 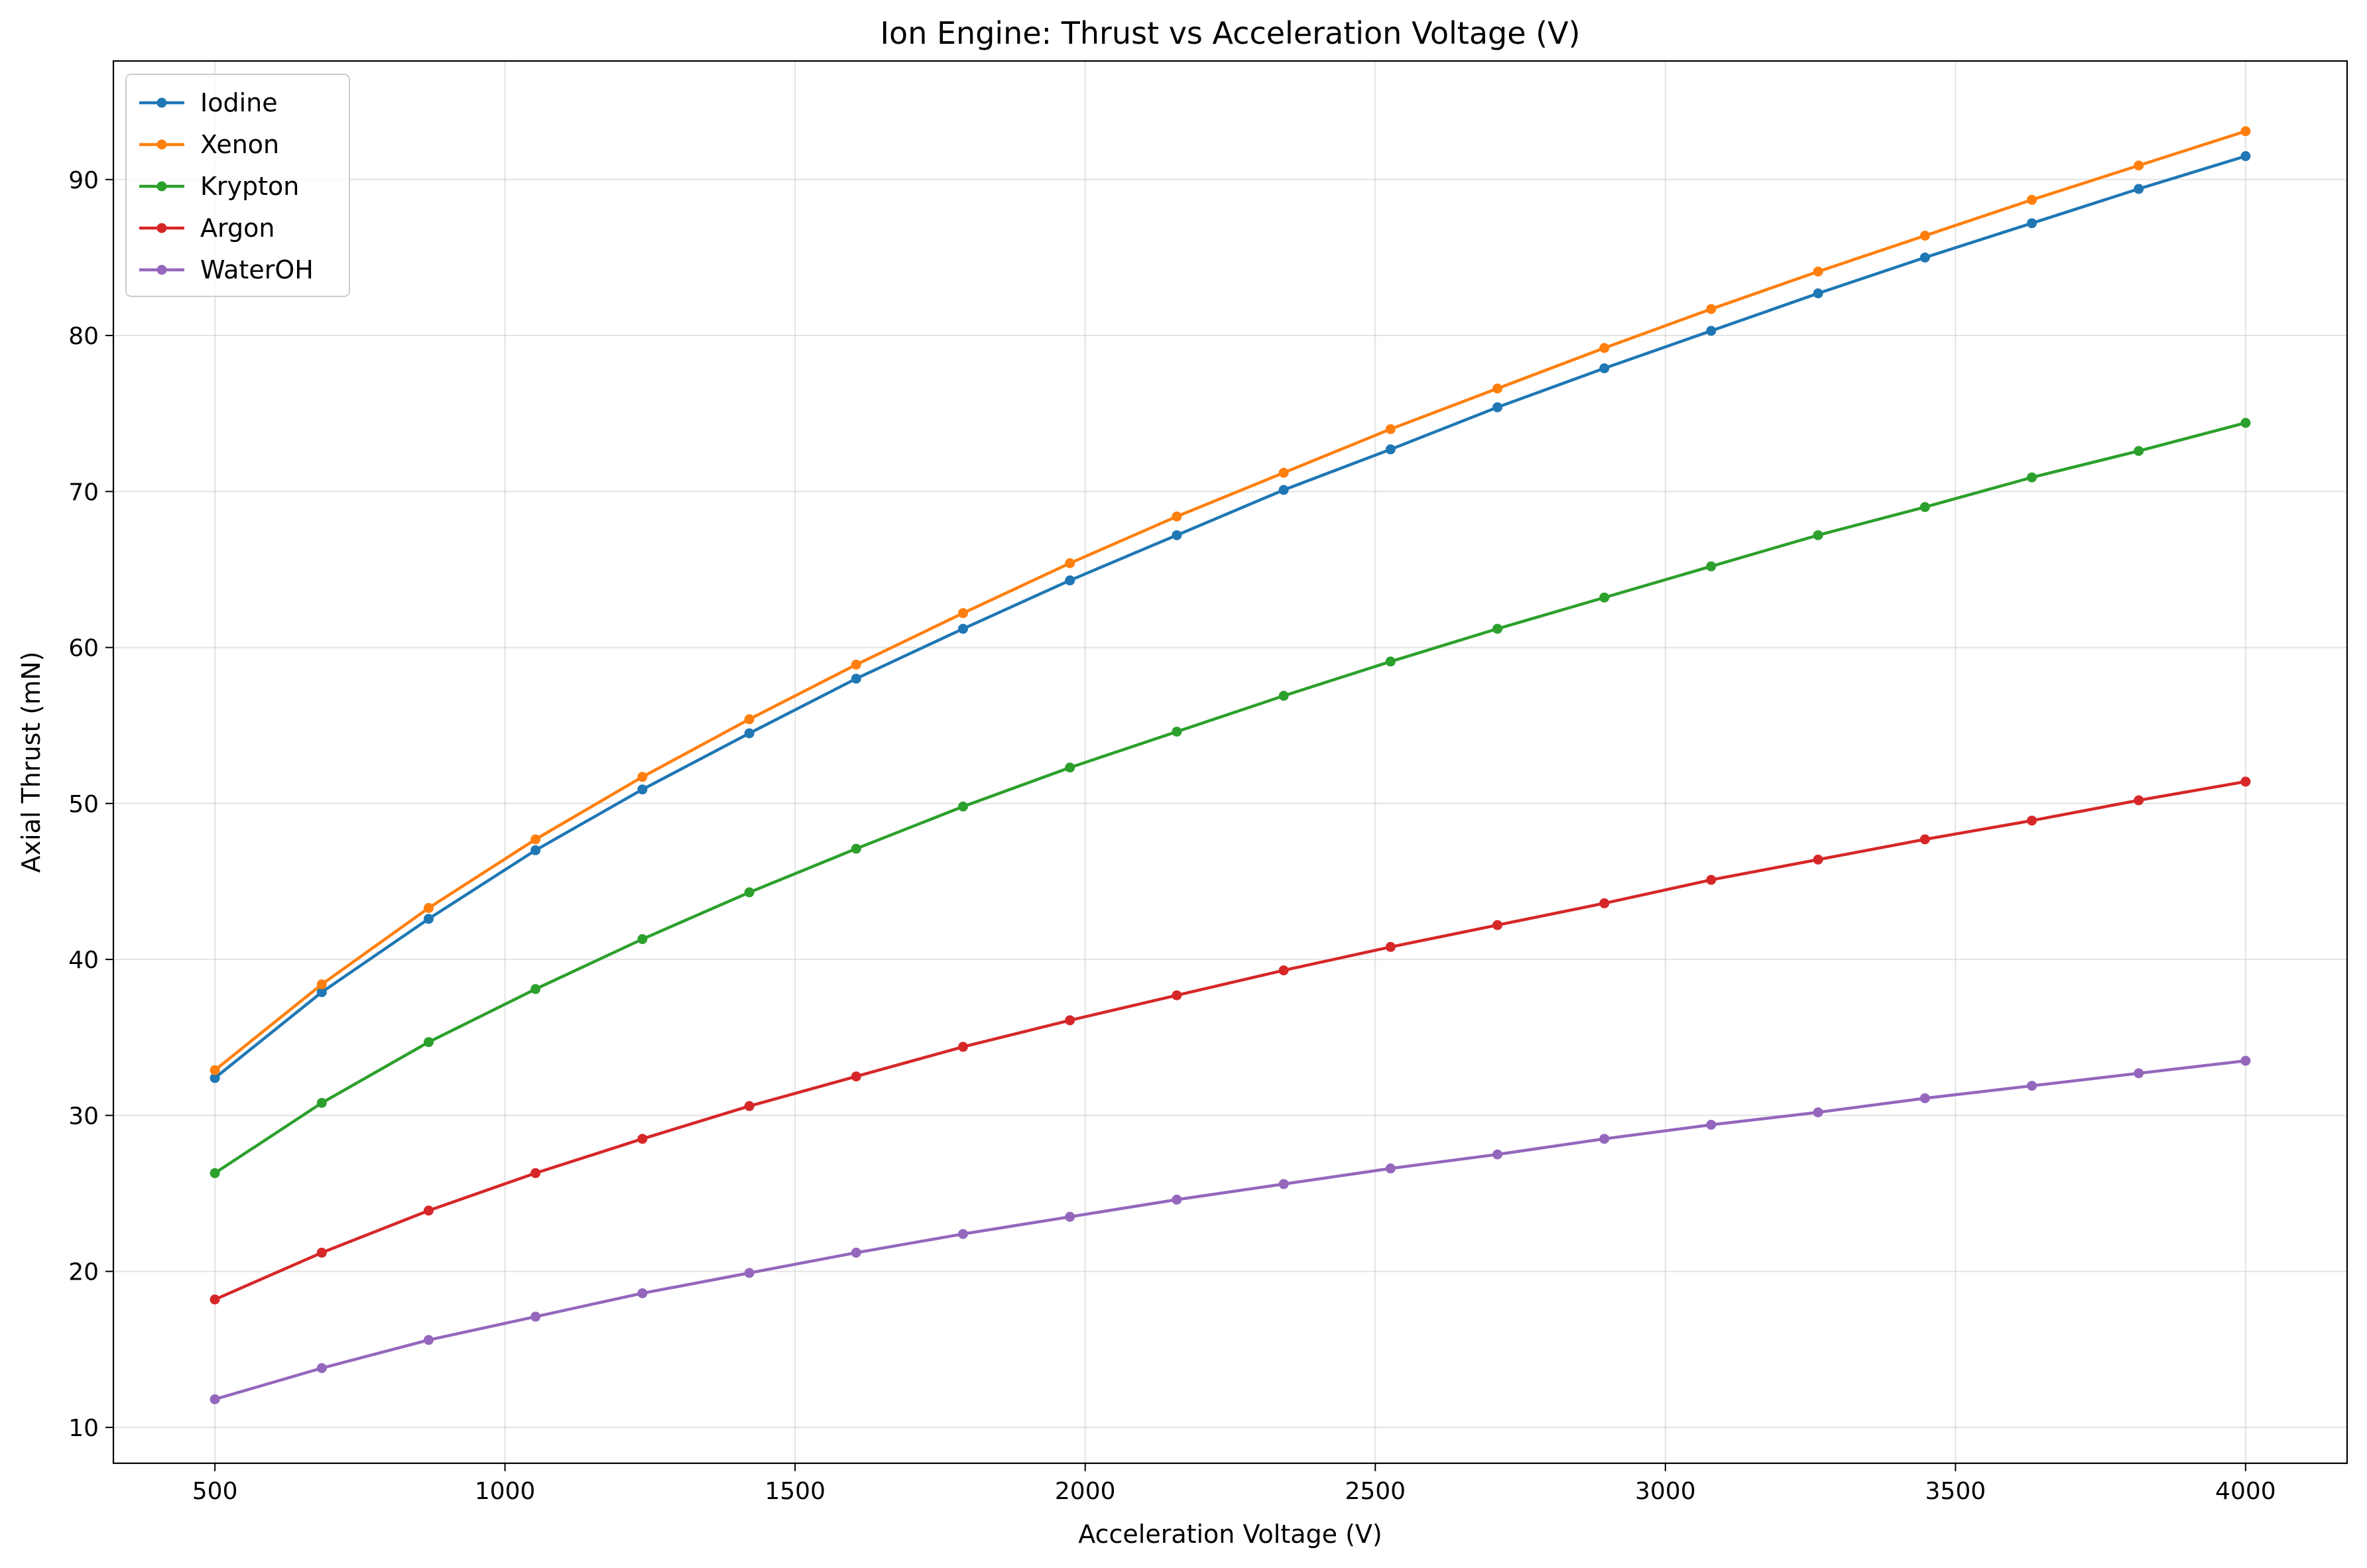 I want to click on legend-item-xenon: Xenon, so click(x=209, y=144).